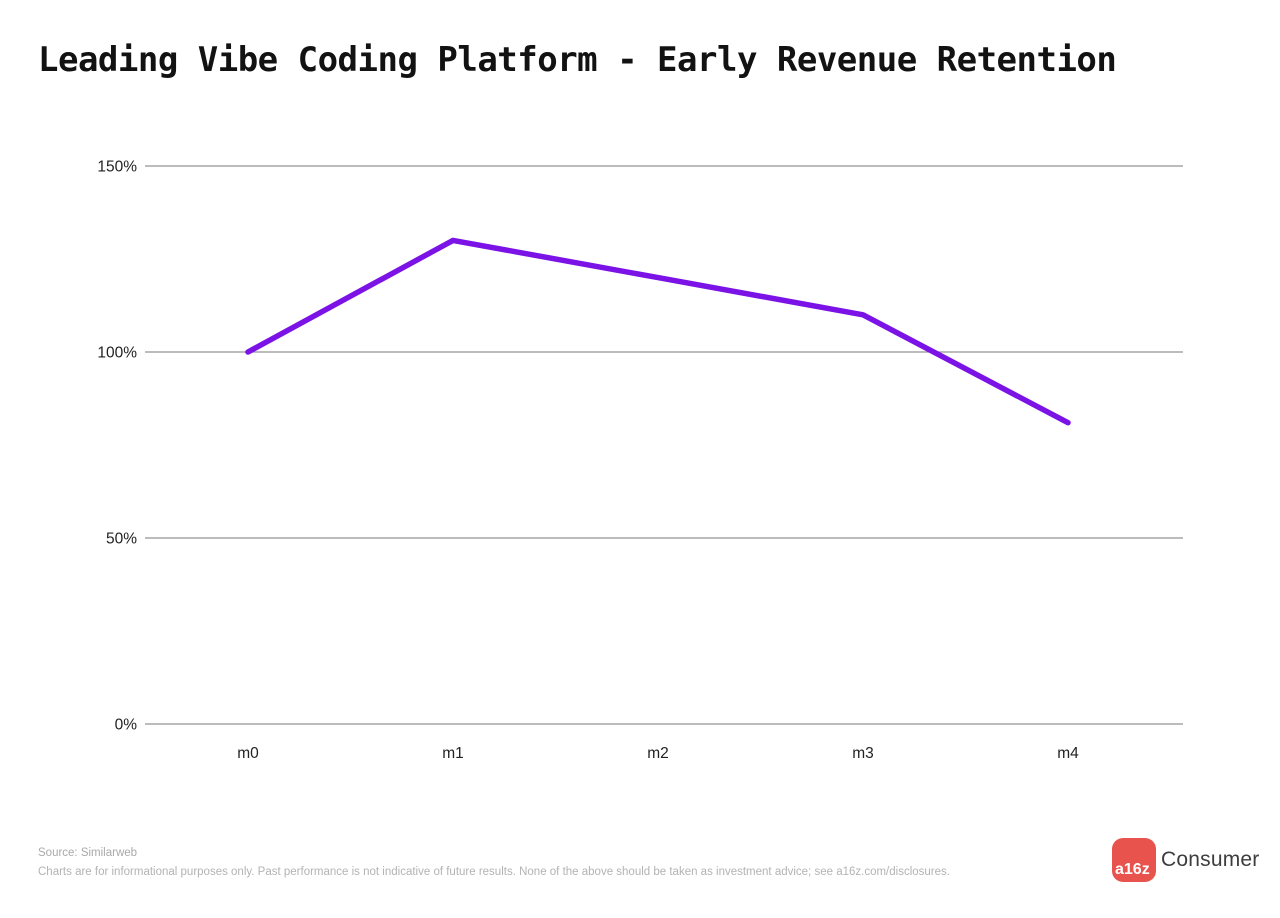 The image size is (1280, 918). I want to click on a16z-logo-text: a16z, so click(1132, 869).